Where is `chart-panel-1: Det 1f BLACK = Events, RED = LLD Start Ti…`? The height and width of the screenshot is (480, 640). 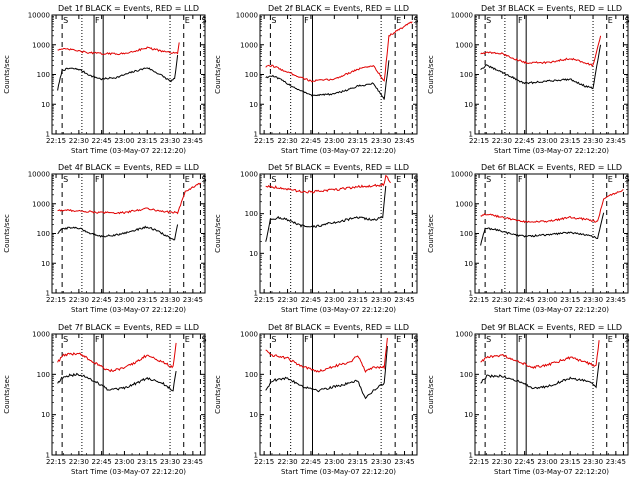 chart-panel-1: Det 1f BLACK = Events, RED = LLD Start Ti… is located at coordinates (105, 79).